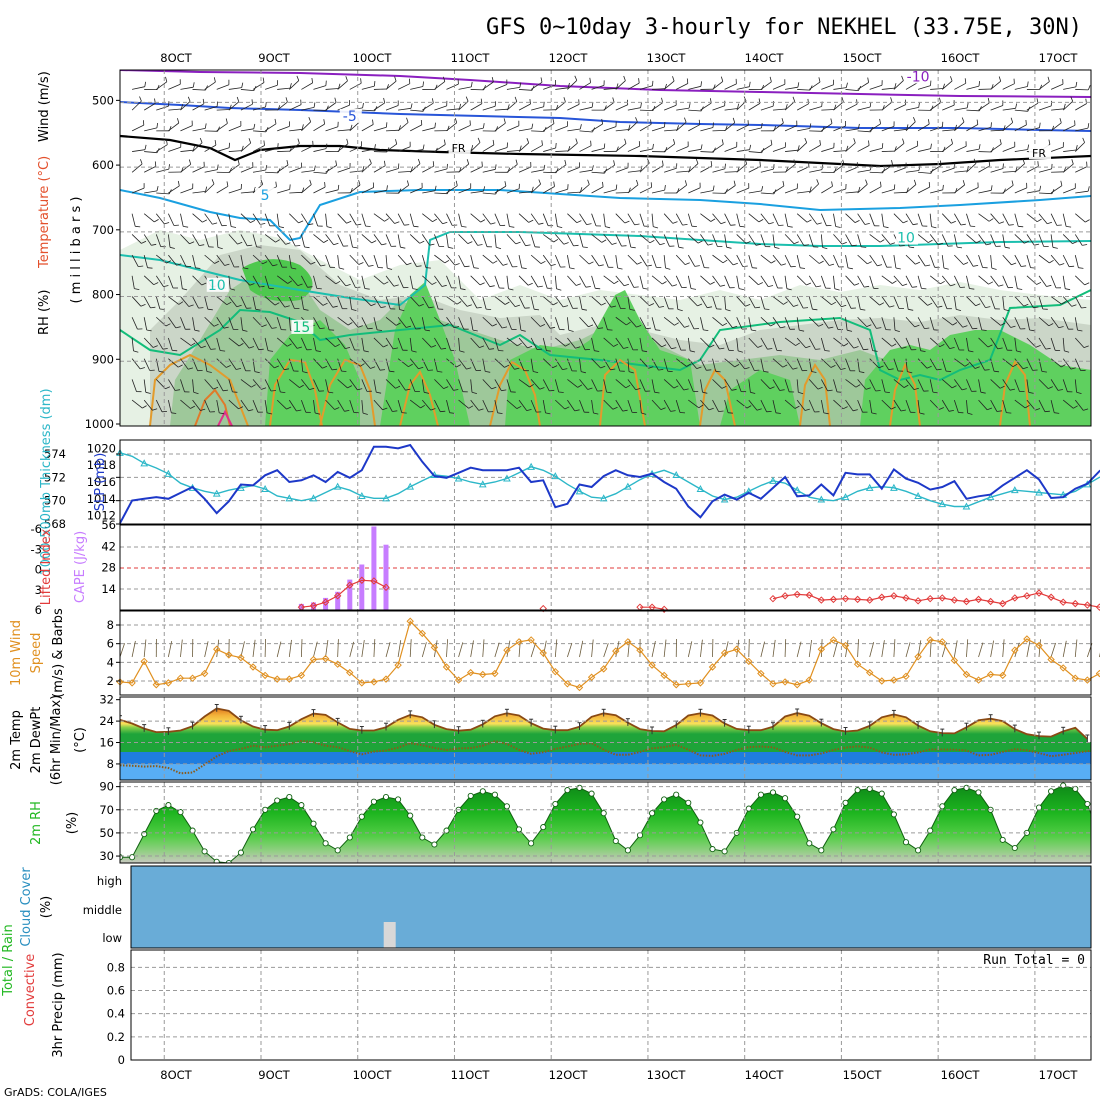 The width and height of the screenshot is (1100, 1100). I want to click on y-tick-label: 1018, so click(101, 465).